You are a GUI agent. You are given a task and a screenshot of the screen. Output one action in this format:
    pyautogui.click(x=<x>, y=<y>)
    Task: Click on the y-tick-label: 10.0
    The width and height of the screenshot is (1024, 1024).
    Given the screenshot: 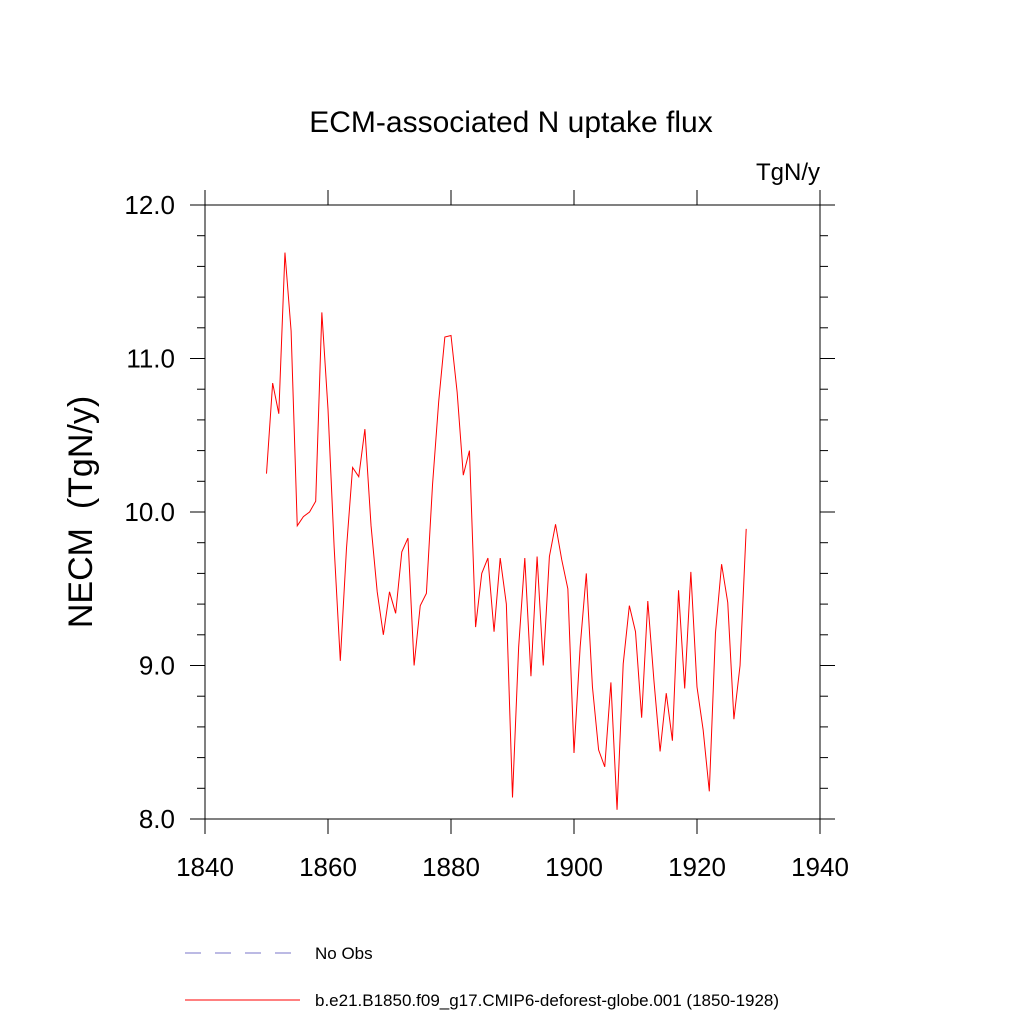 What is the action you would take?
    pyautogui.click(x=149, y=512)
    